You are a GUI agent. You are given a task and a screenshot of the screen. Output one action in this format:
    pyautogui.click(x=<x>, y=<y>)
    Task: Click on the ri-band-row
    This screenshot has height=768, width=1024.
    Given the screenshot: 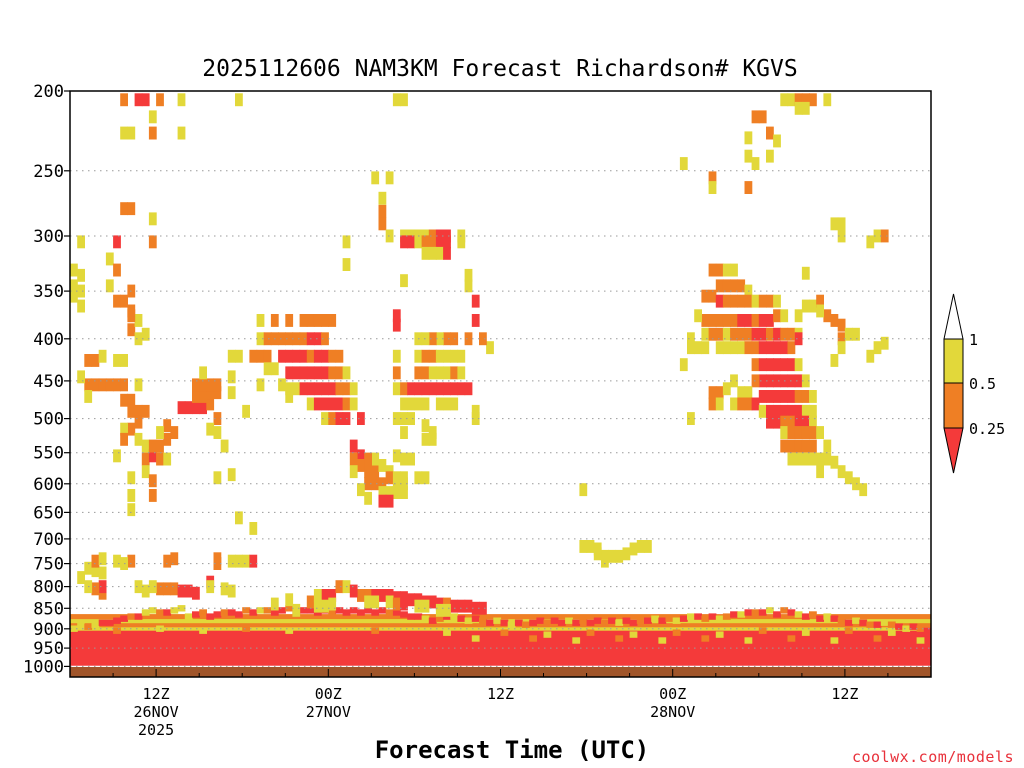 What is the action you would take?
    pyautogui.click(x=500, y=617)
    